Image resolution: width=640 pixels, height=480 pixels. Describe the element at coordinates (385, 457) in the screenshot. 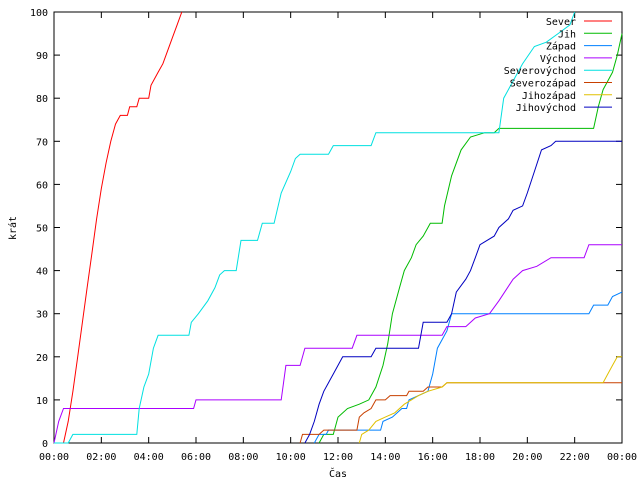

I see `x-tick-label: 14:00` at that location.